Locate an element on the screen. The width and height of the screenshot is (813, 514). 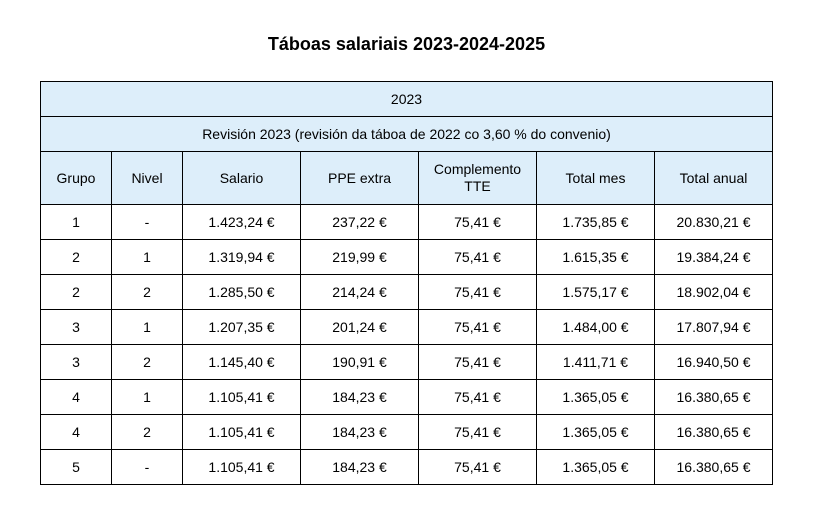
cell-total-anual: 16.940,50 € is located at coordinates (713, 362).